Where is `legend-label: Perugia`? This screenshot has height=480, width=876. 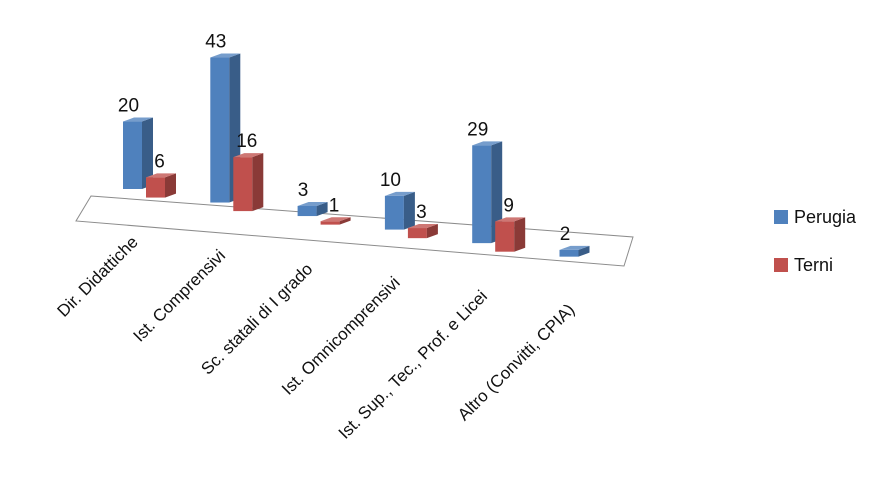 legend-label: Perugia is located at coordinates (825, 217).